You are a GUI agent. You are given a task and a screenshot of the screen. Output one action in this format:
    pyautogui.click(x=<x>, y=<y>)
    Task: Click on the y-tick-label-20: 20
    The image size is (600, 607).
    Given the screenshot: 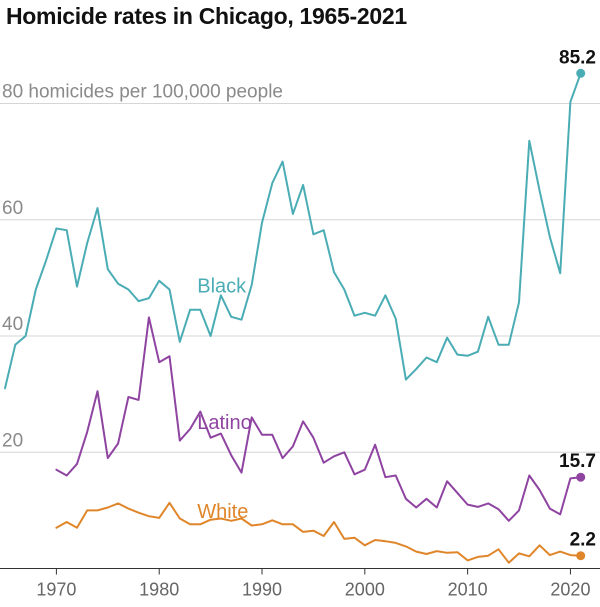 What is the action you would take?
    pyautogui.click(x=12, y=440)
    